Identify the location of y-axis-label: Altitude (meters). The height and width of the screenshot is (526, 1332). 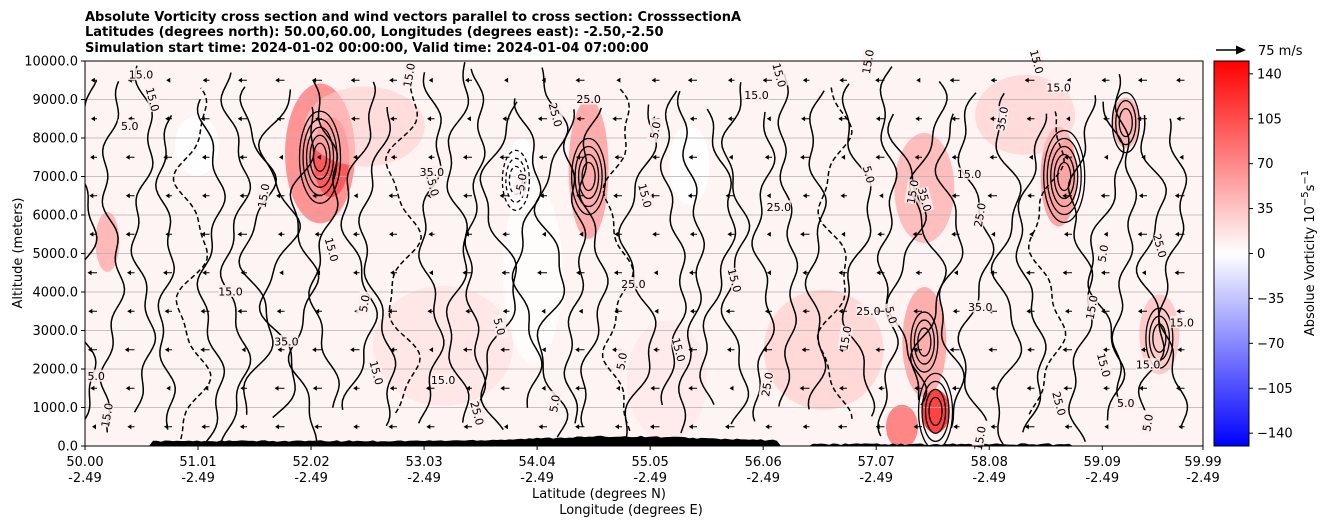
(18, 253).